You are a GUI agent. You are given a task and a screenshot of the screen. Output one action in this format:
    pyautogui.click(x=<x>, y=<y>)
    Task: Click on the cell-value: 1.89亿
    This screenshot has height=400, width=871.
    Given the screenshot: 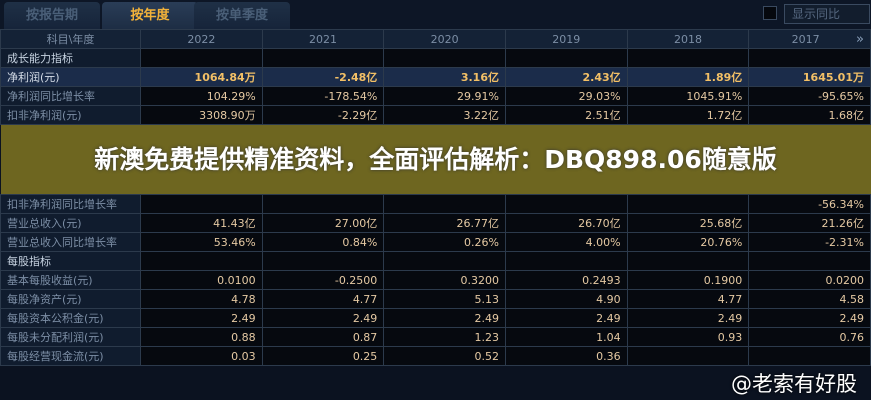 What is the action you would take?
    pyautogui.click(x=688, y=77)
    